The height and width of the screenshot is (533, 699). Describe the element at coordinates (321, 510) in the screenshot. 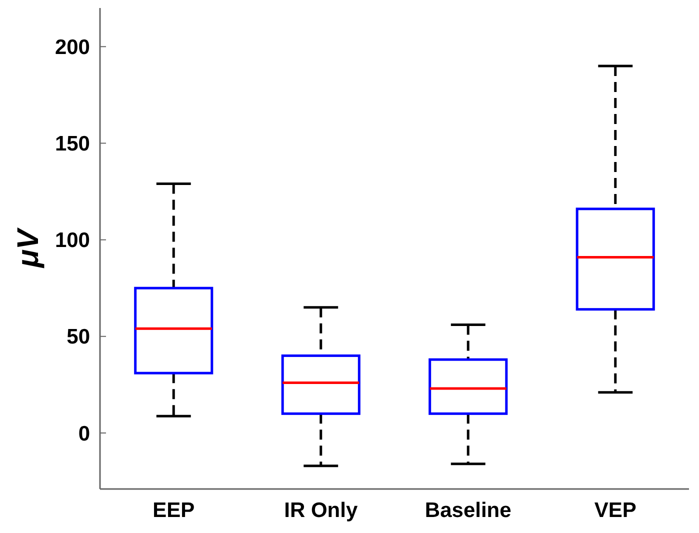

I see `x-tick-label: IR Only` at that location.